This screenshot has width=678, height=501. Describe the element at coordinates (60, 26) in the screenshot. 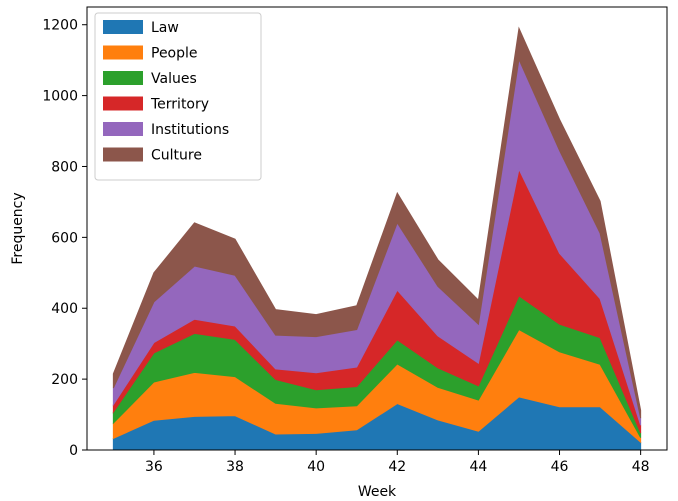

I see `y-tick-label: 1200` at that location.